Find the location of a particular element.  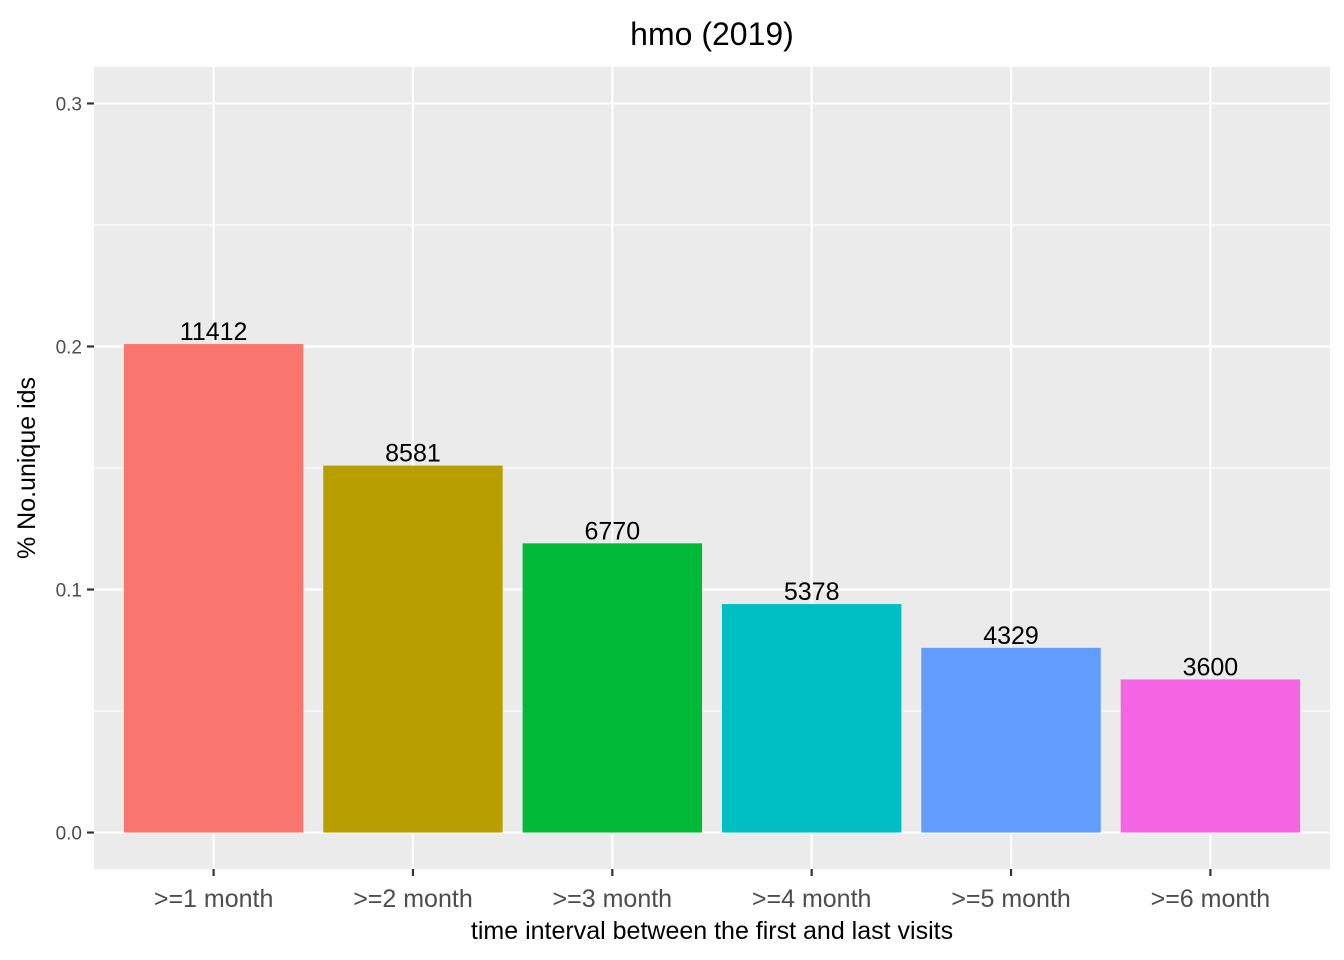

x-tick-label: >=2 month is located at coordinates (413, 899).